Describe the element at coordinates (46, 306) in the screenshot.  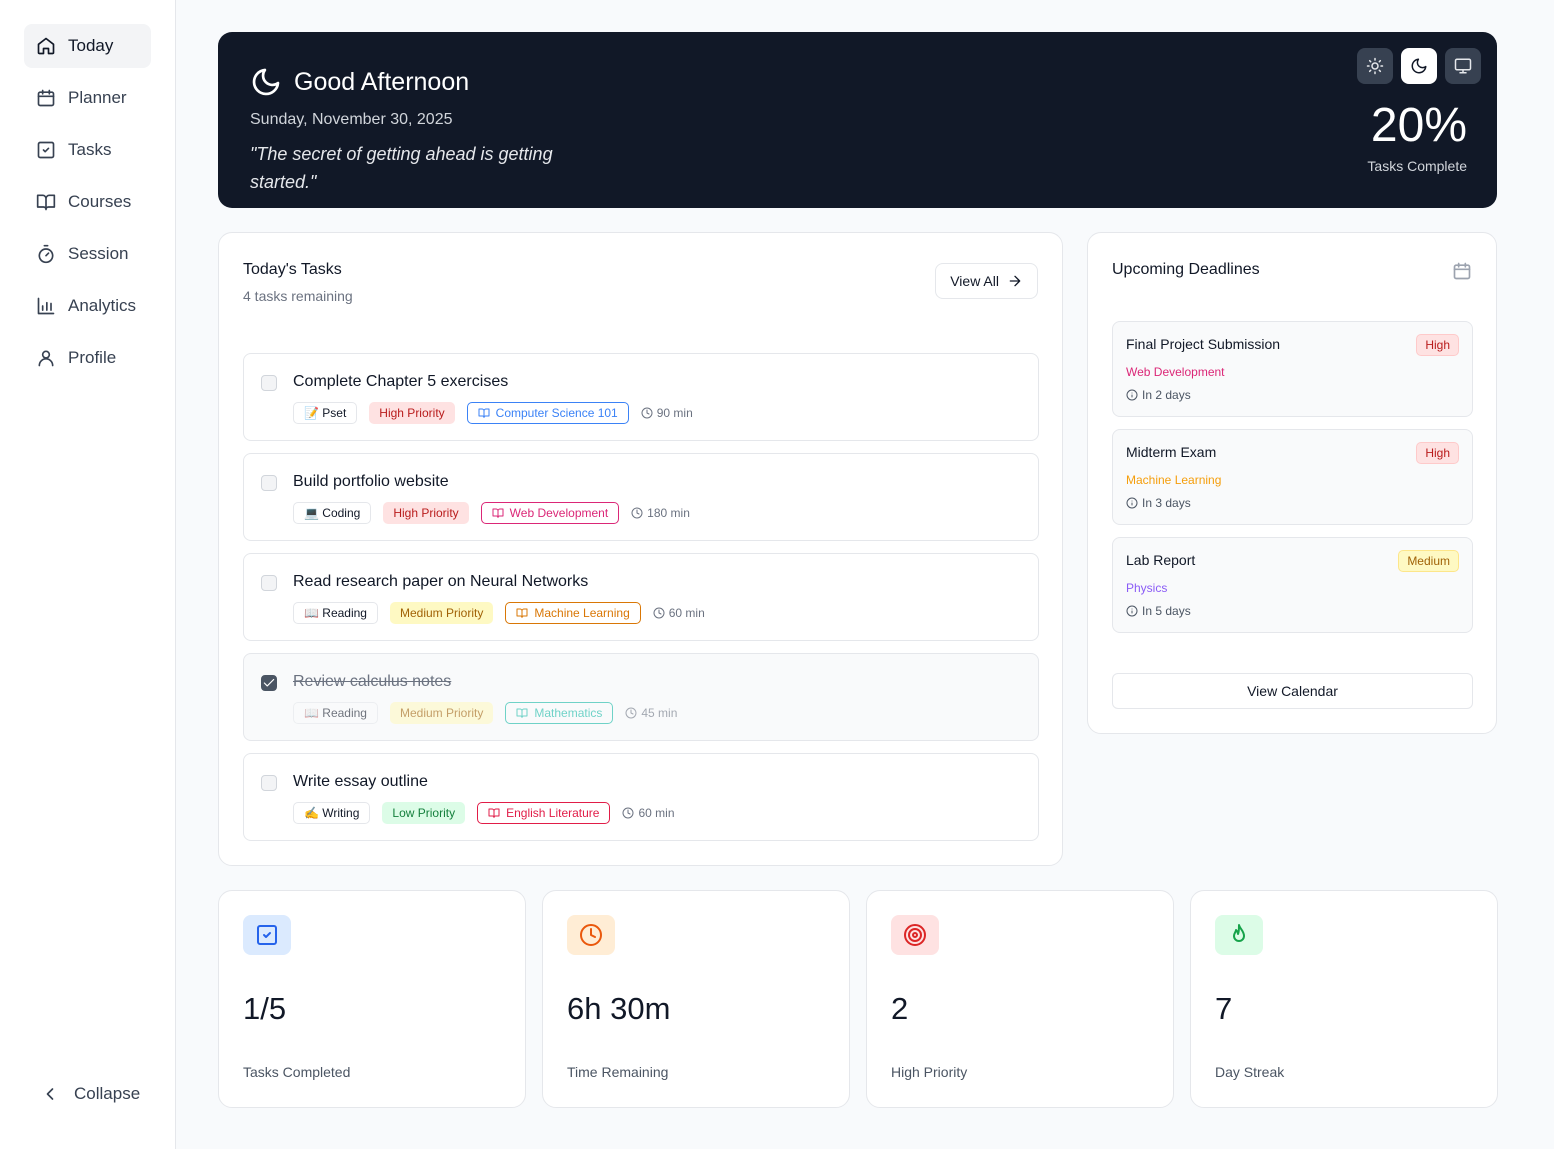
I see `chart-icon` at that location.